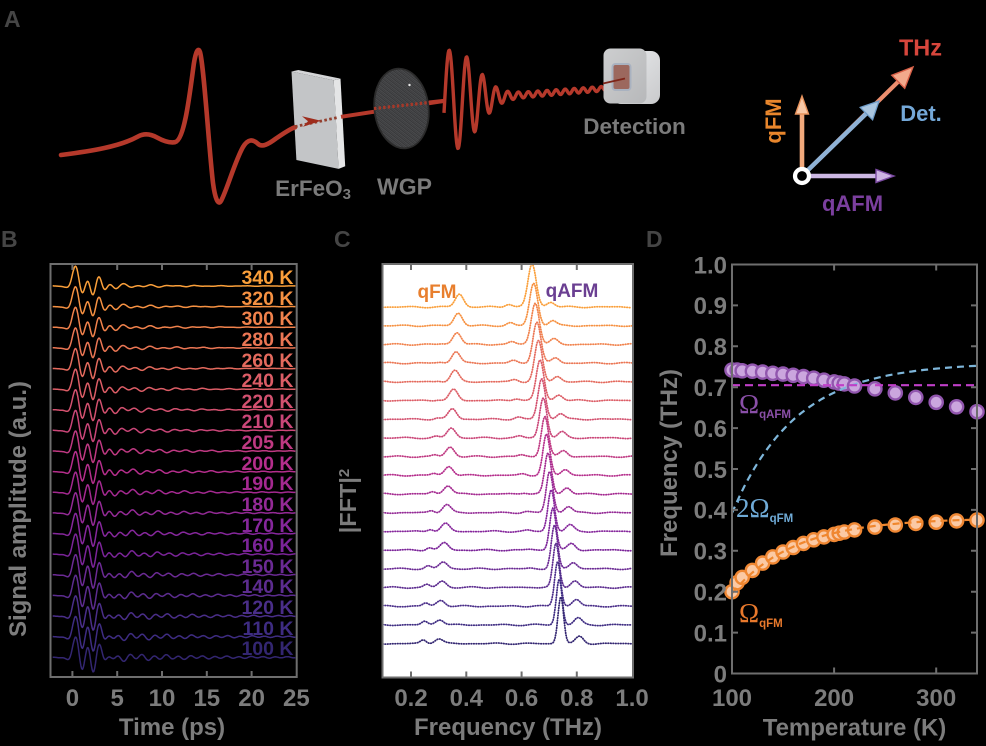  Describe the element at coordinates (855, 728) in the screenshot. I see `svg-text: Temperature (K)` at that location.